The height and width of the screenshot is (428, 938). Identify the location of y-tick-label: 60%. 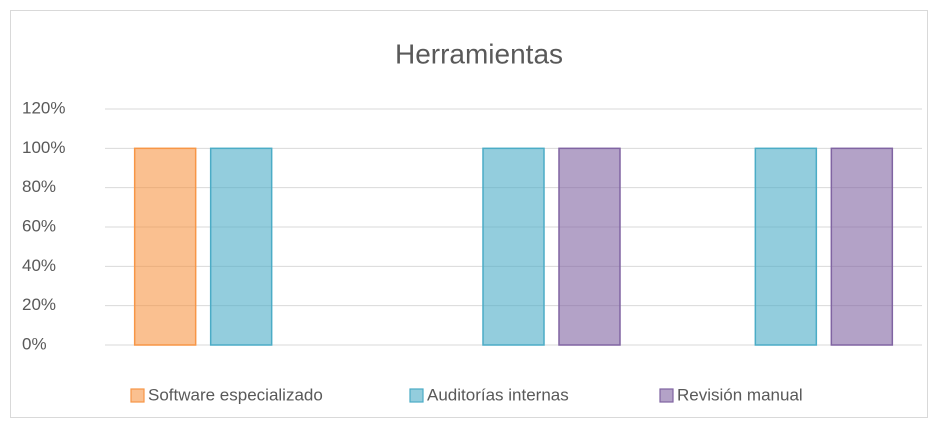
(39, 225).